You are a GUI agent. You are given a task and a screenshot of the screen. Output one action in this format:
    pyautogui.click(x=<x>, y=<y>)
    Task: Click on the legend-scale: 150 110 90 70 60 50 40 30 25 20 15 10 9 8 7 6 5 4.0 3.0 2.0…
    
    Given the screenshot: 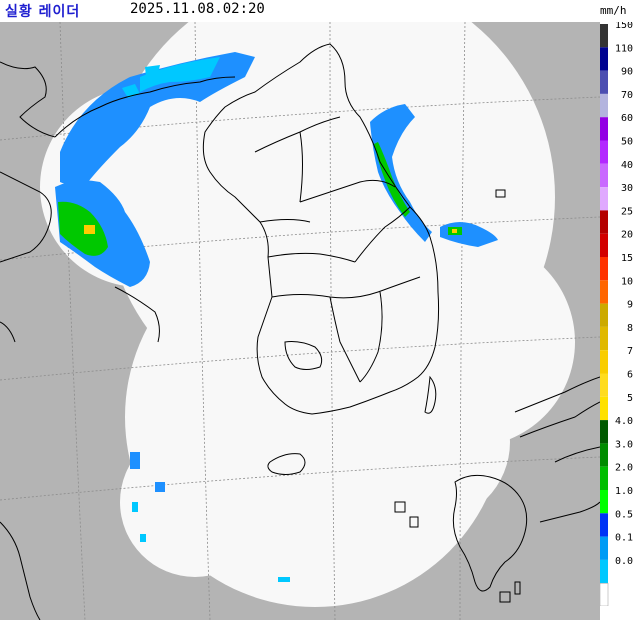 What is the action you would take?
    pyautogui.click(x=616, y=314)
    